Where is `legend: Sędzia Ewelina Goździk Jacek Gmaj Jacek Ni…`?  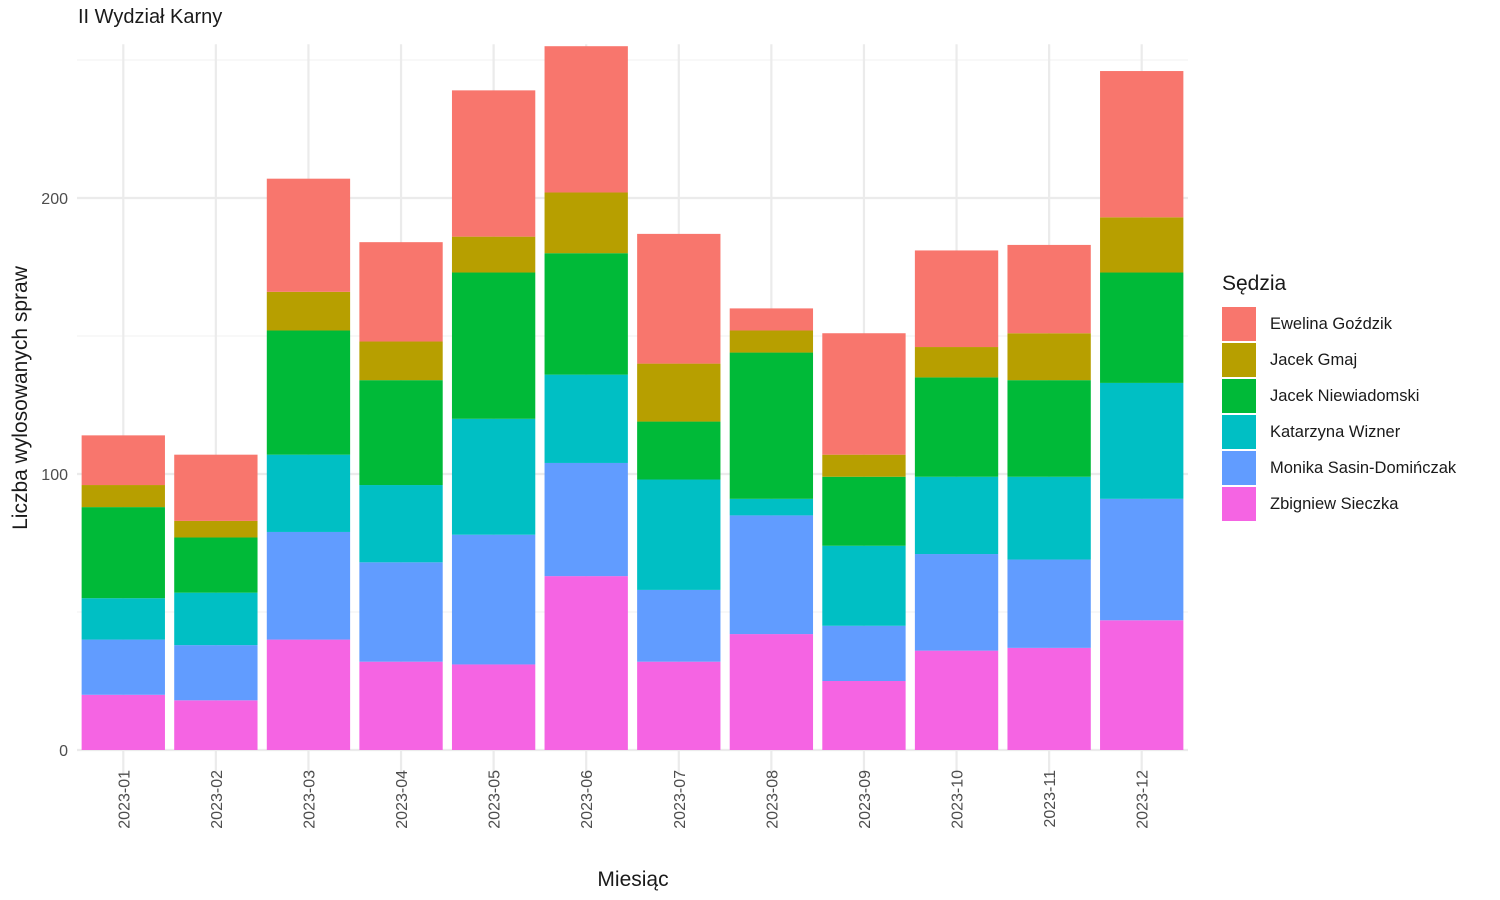 legend: Sędzia Ewelina Goździk Jacek Gmaj Jacek Ni… is located at coordinates (1339, 397).